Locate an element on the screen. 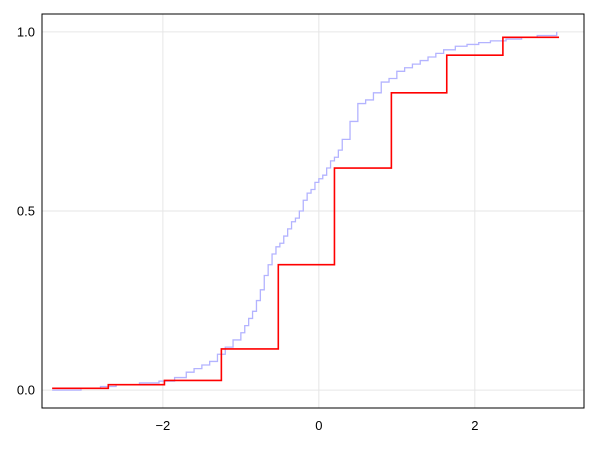  y-tick-label: 0.5 is located at coordinates (26, 211).